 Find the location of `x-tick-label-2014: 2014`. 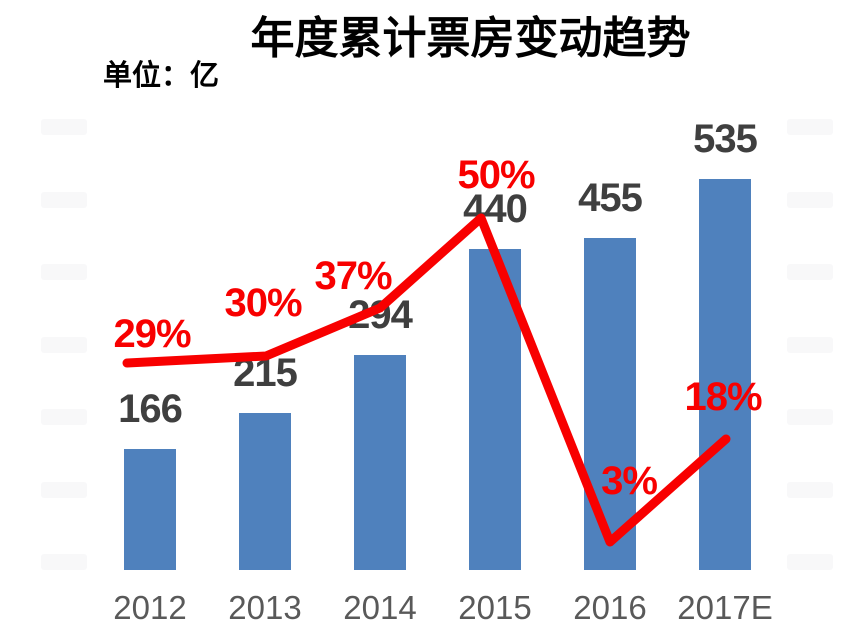

x-tick-label-2014: 2014 is located at coordinates (380, 607).